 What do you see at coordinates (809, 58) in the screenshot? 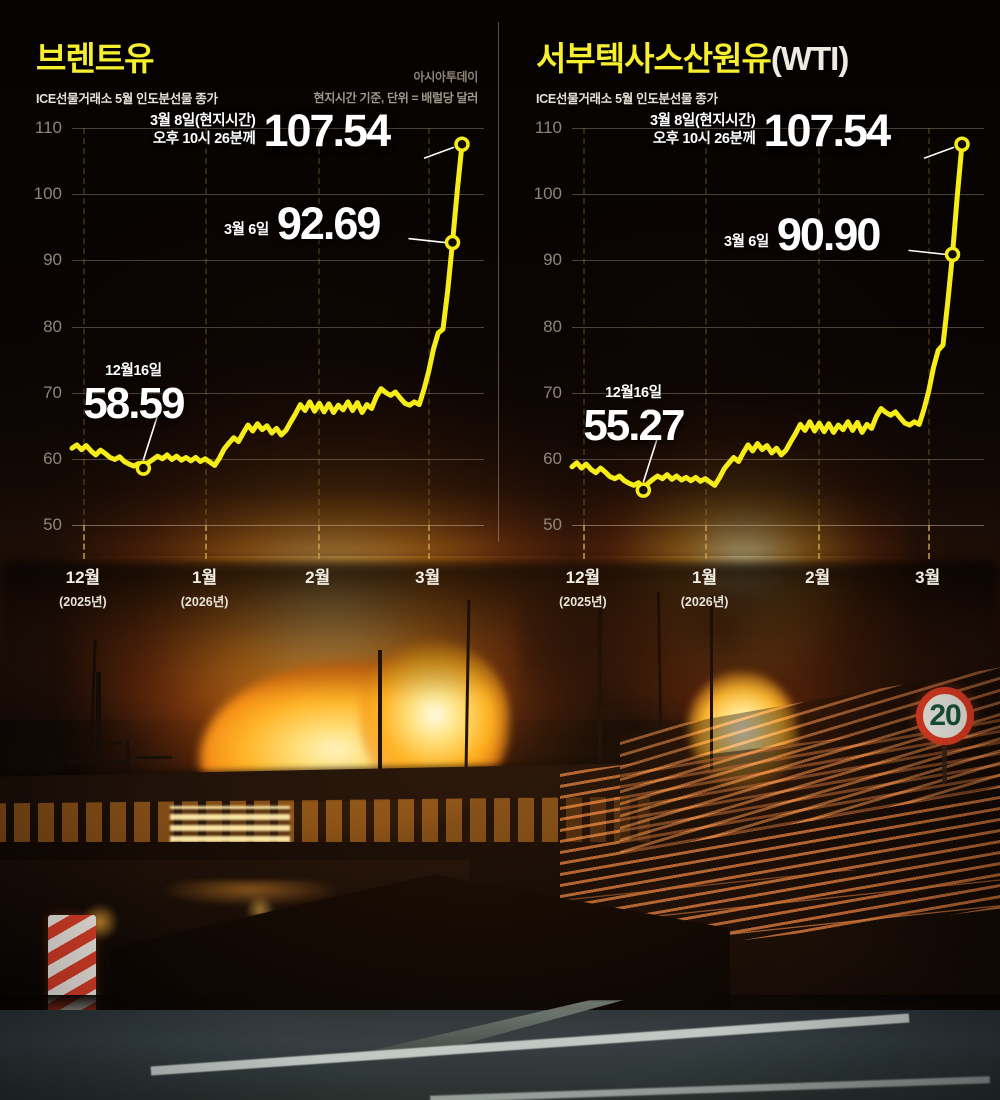
I see `title-paren: (WTI)` at bounding box center [809, 58].